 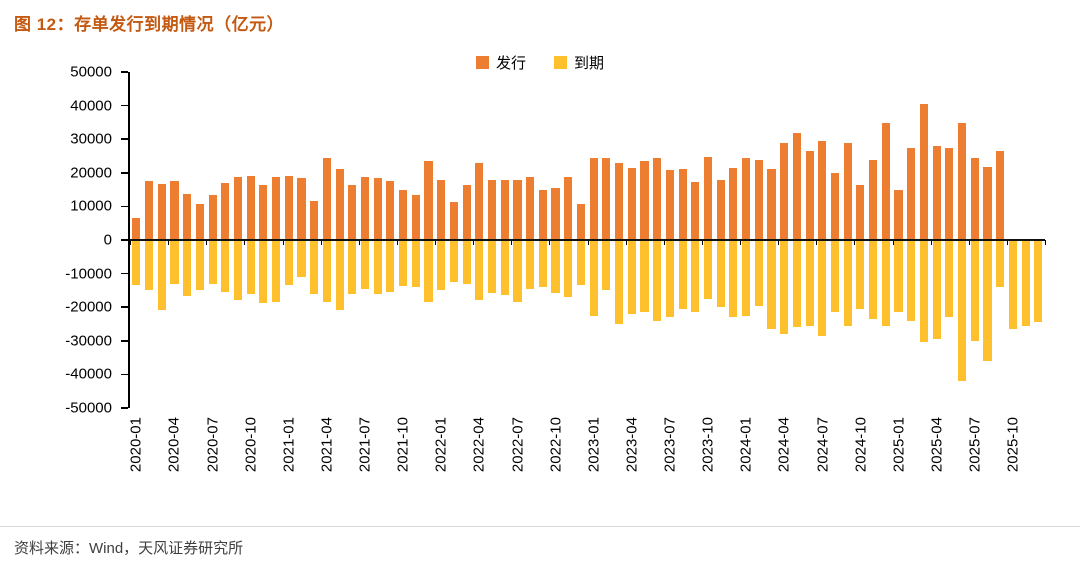 I want to click on chart-legend: 发行 到期, so click(x=540, y=62).